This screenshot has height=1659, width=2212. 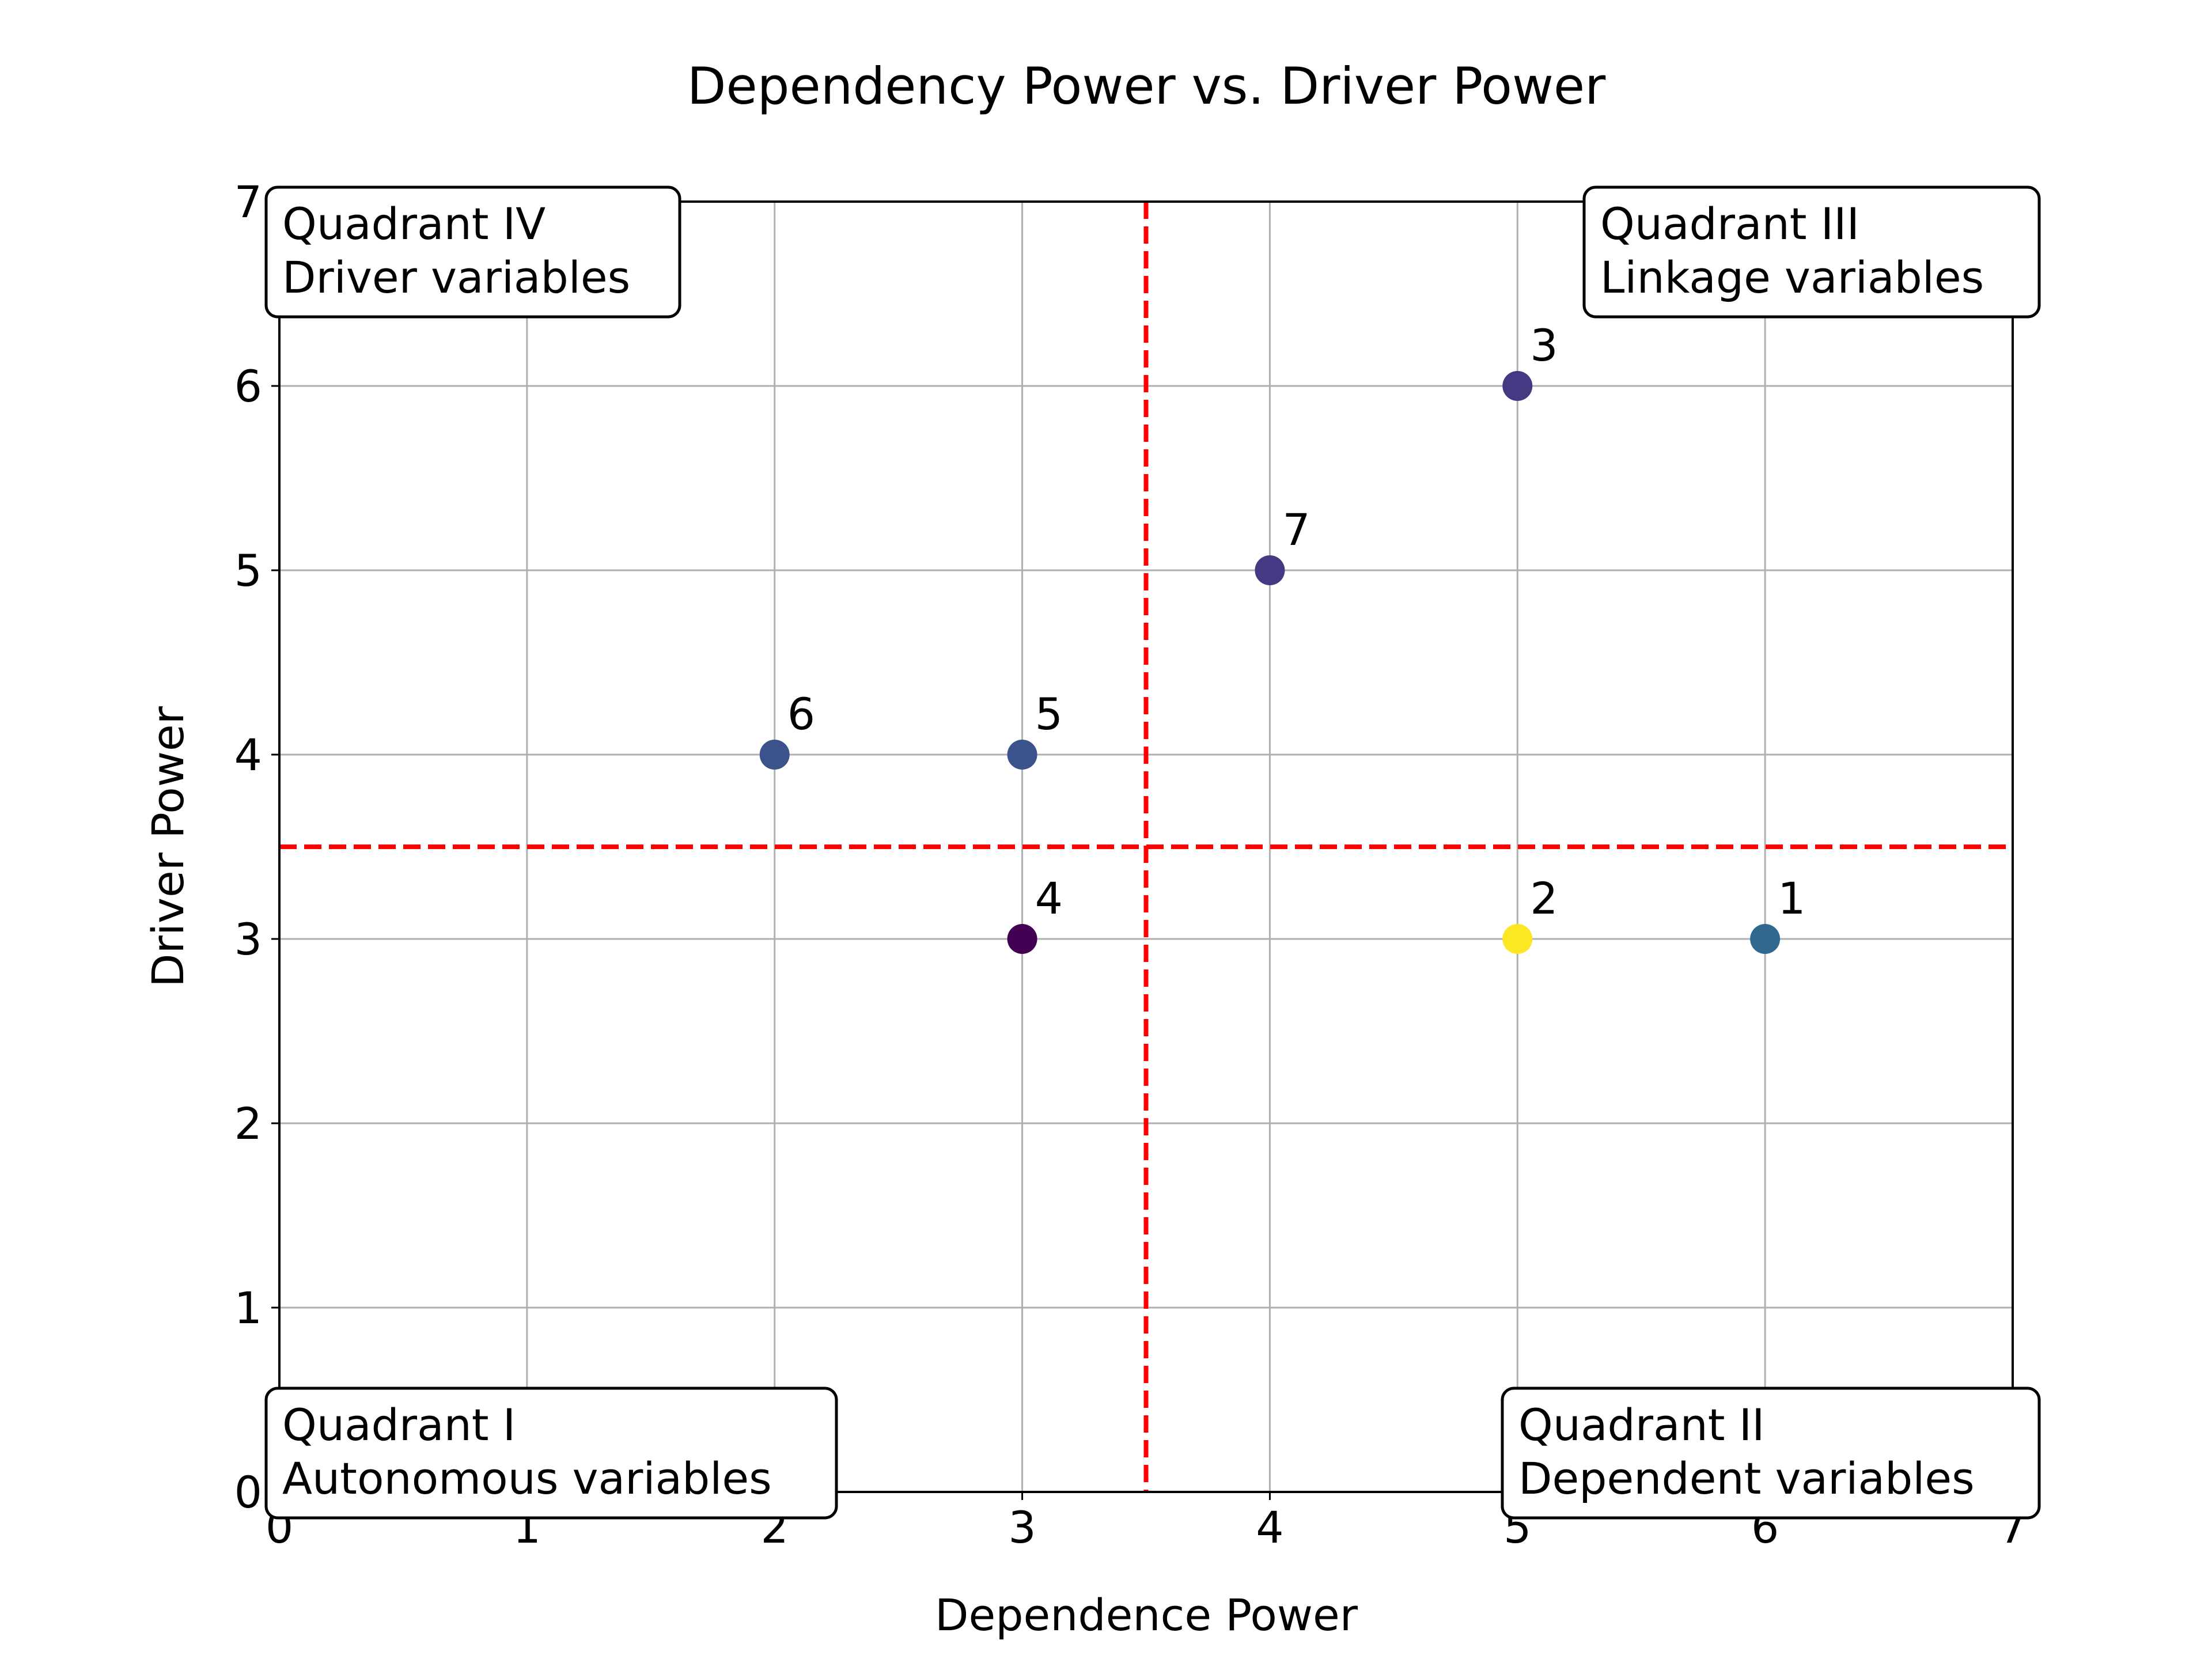 What do you see at coordinates (1146, 1615) in the screenshot?
I see `x-axis-label: Dependence Power` at bounding box center [1146, 1615].